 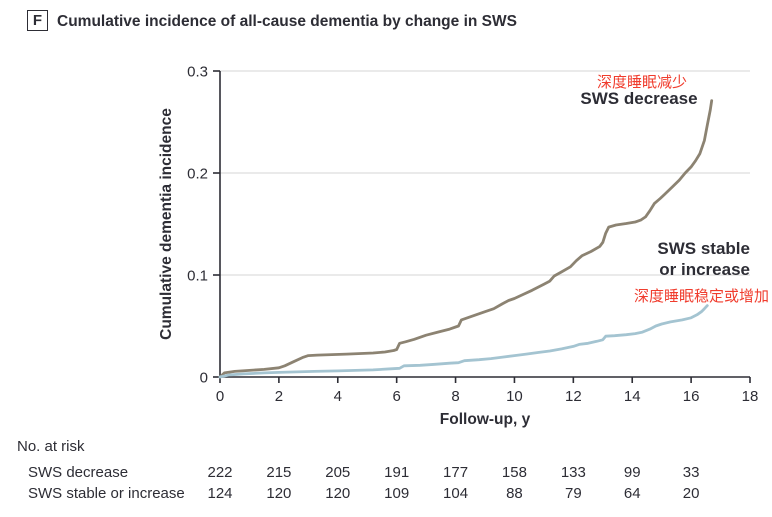 I want to click on risk-value: 205, so click(x=338, y=472).